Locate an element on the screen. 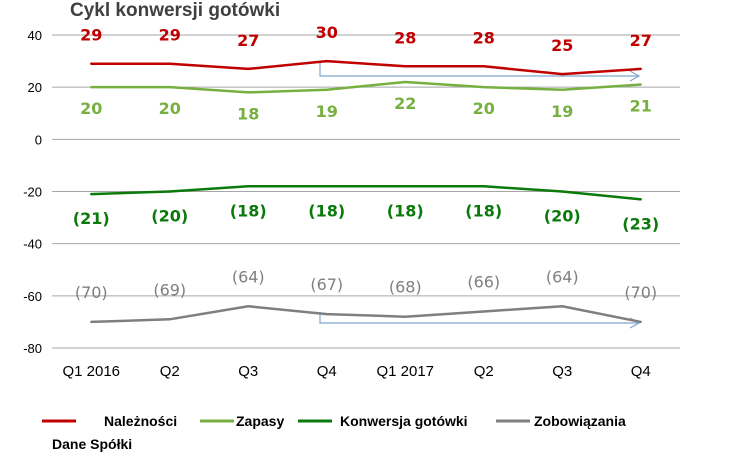  y-tick-label: 20 is located at coordinates (35, 87).